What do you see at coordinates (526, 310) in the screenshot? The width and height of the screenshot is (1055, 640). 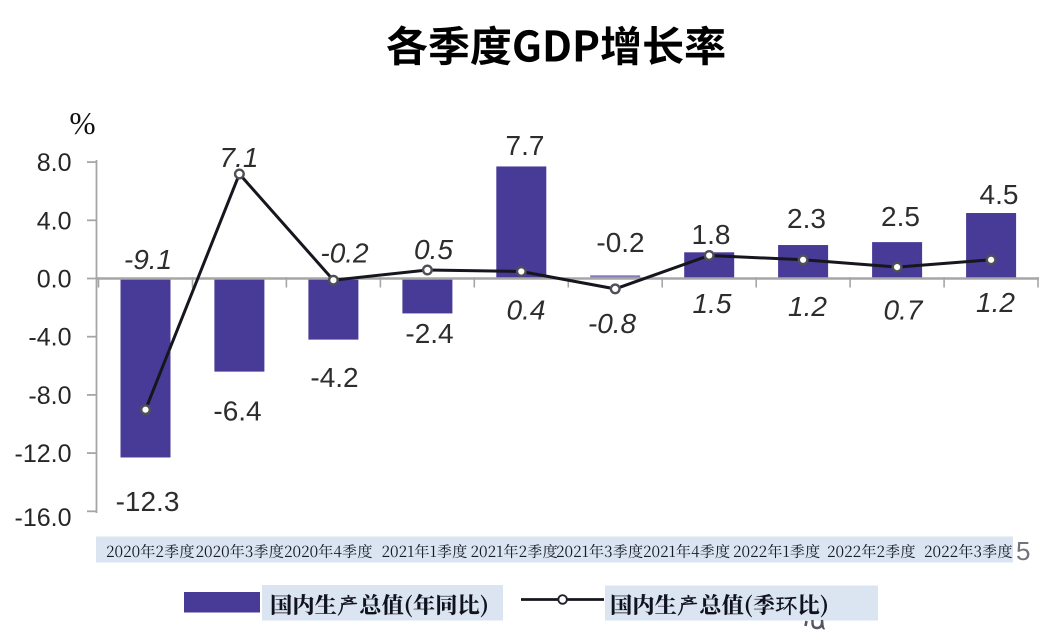 I see `svg-text: 0.4` at bounding box center [526, 310].